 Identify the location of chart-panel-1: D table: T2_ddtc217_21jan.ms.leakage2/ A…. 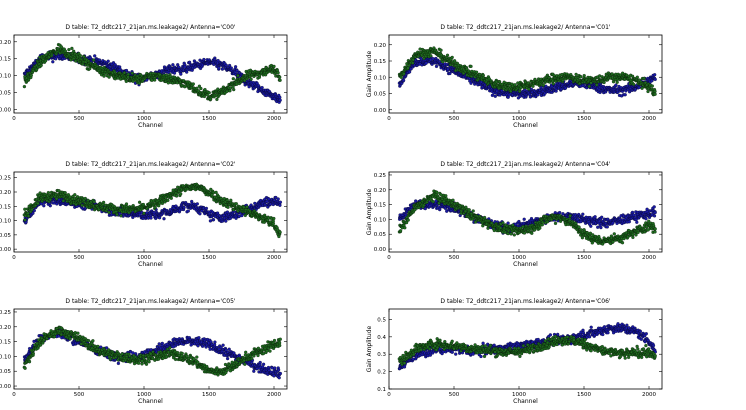
(514, 76).